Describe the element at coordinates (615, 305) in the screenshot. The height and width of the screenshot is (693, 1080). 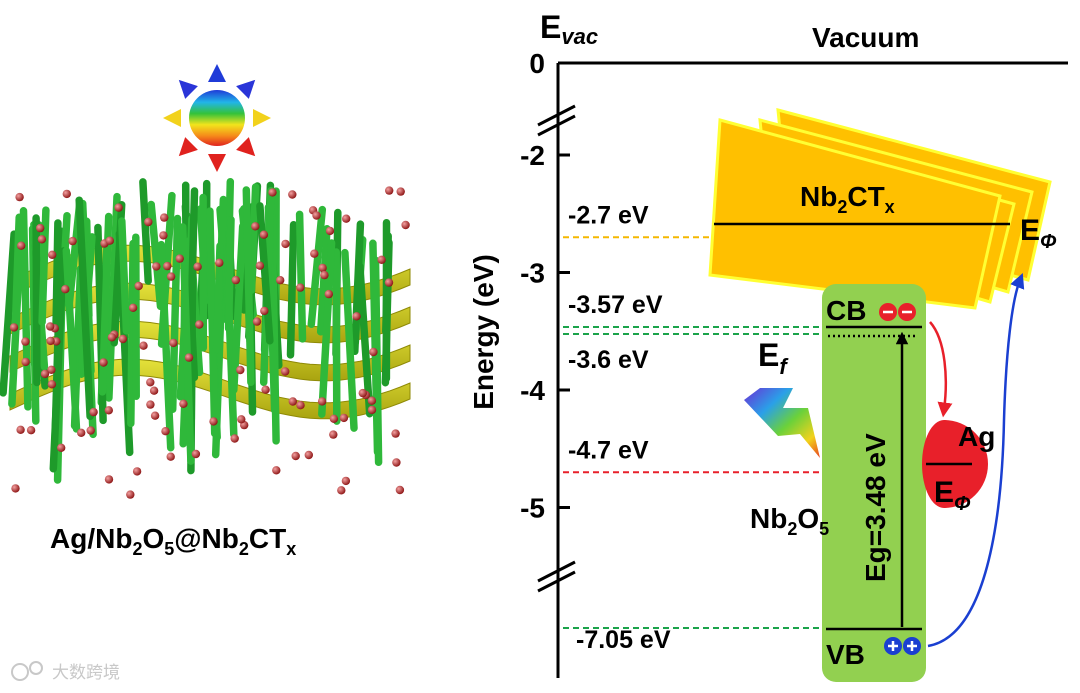
I see `level-label-1: -3.57 eV` at that location.